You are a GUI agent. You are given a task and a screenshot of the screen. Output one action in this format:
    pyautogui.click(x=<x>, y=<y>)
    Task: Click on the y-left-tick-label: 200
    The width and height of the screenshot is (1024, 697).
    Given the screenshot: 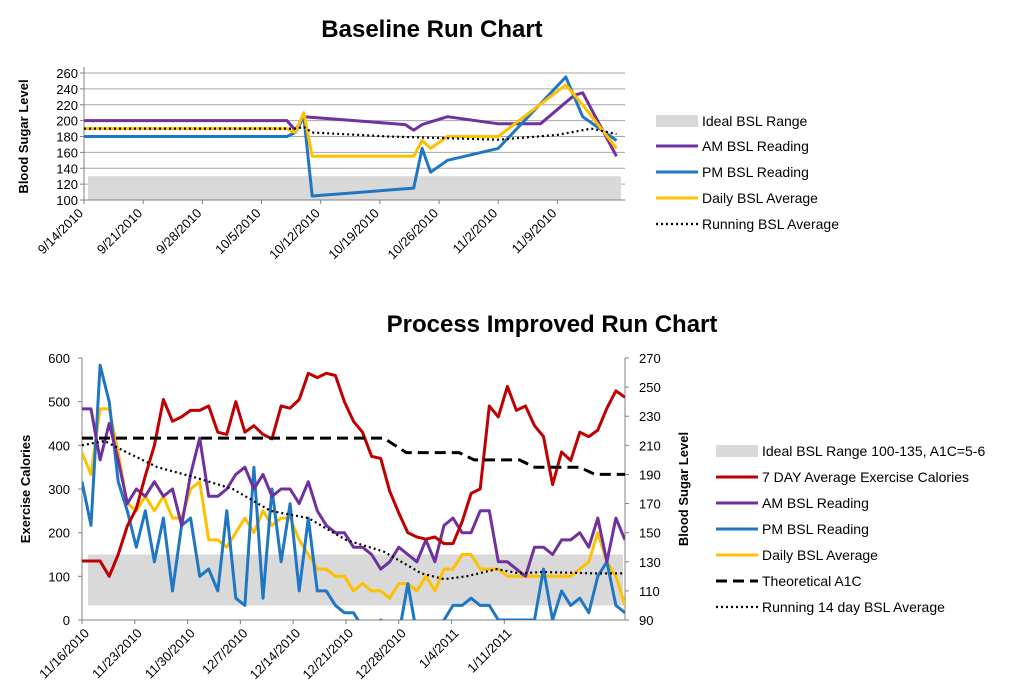 What is the action you would take?
    pyautogui.click(x=59, y=533)
    